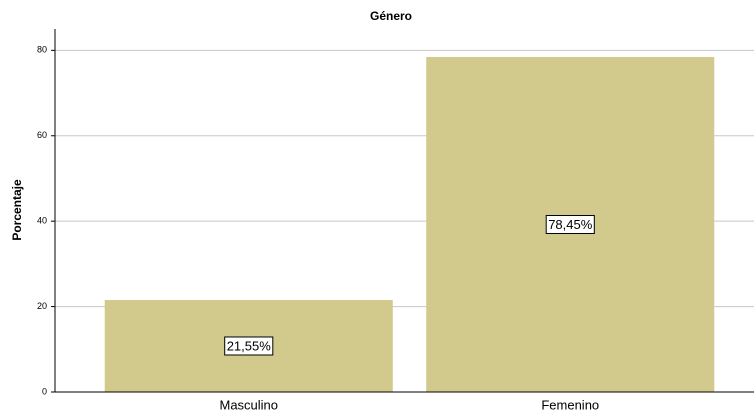 The image size is (754, 411). What do you see at coordinates (42, 221) in the screenshot?
I see `y-tick-label: 40` at bounding box center [42, 221].